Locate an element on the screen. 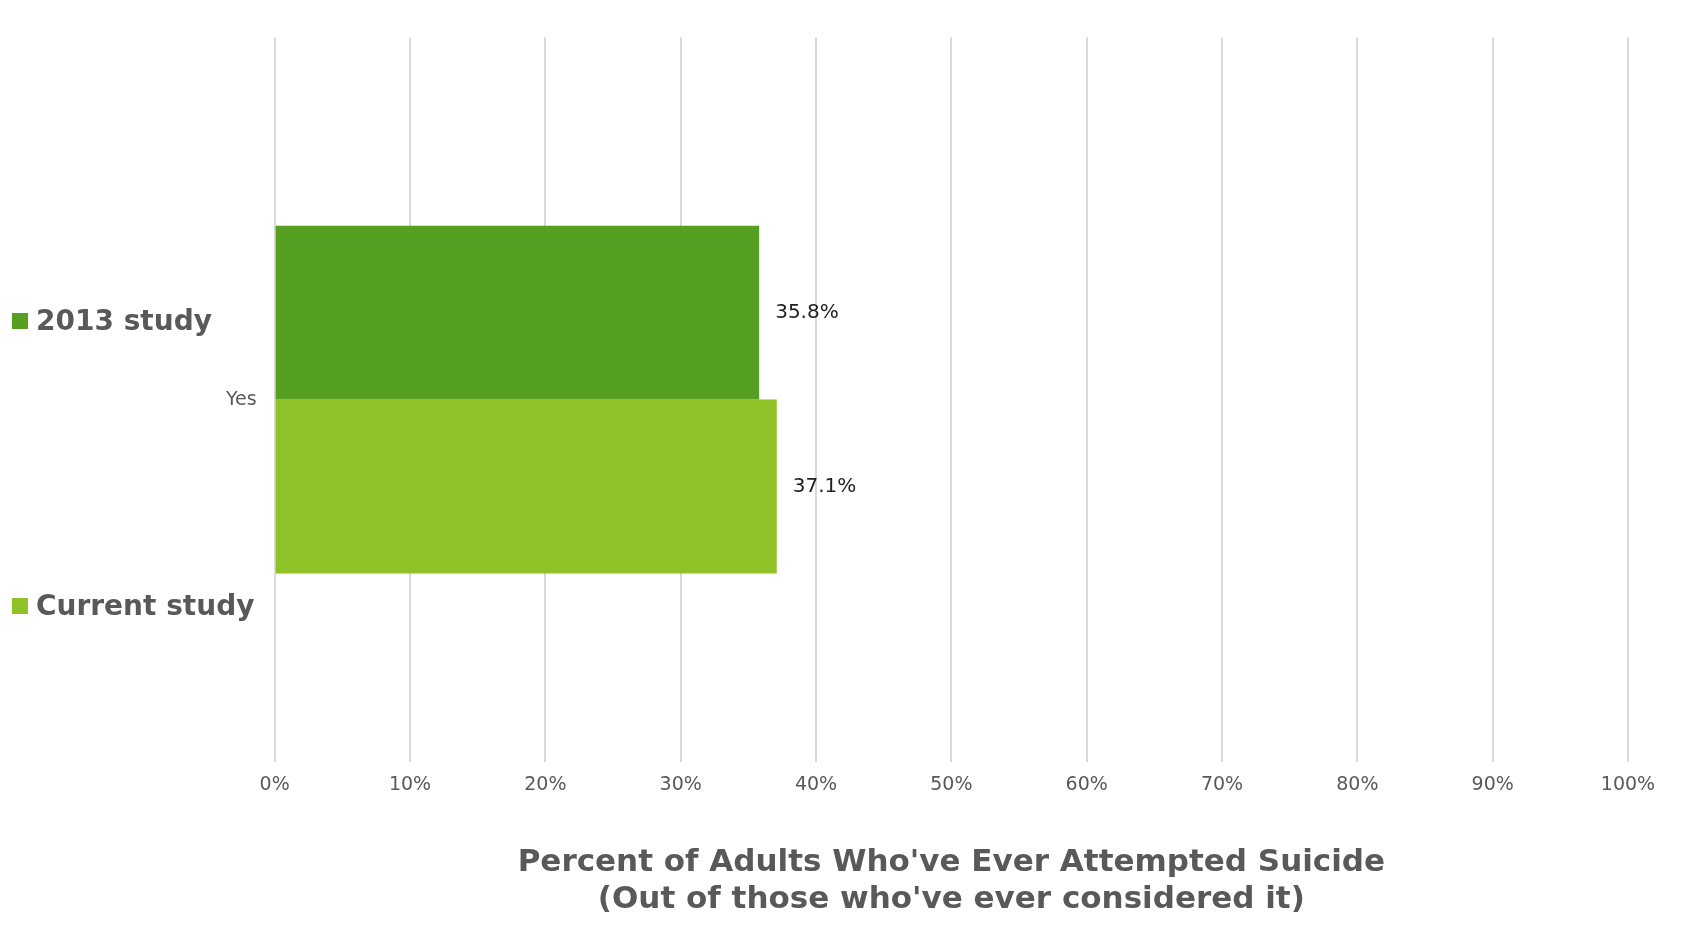 The width and height of the screenshot is (1683, 934). x-tick-label: 20% is located at coordinates (545, 783).